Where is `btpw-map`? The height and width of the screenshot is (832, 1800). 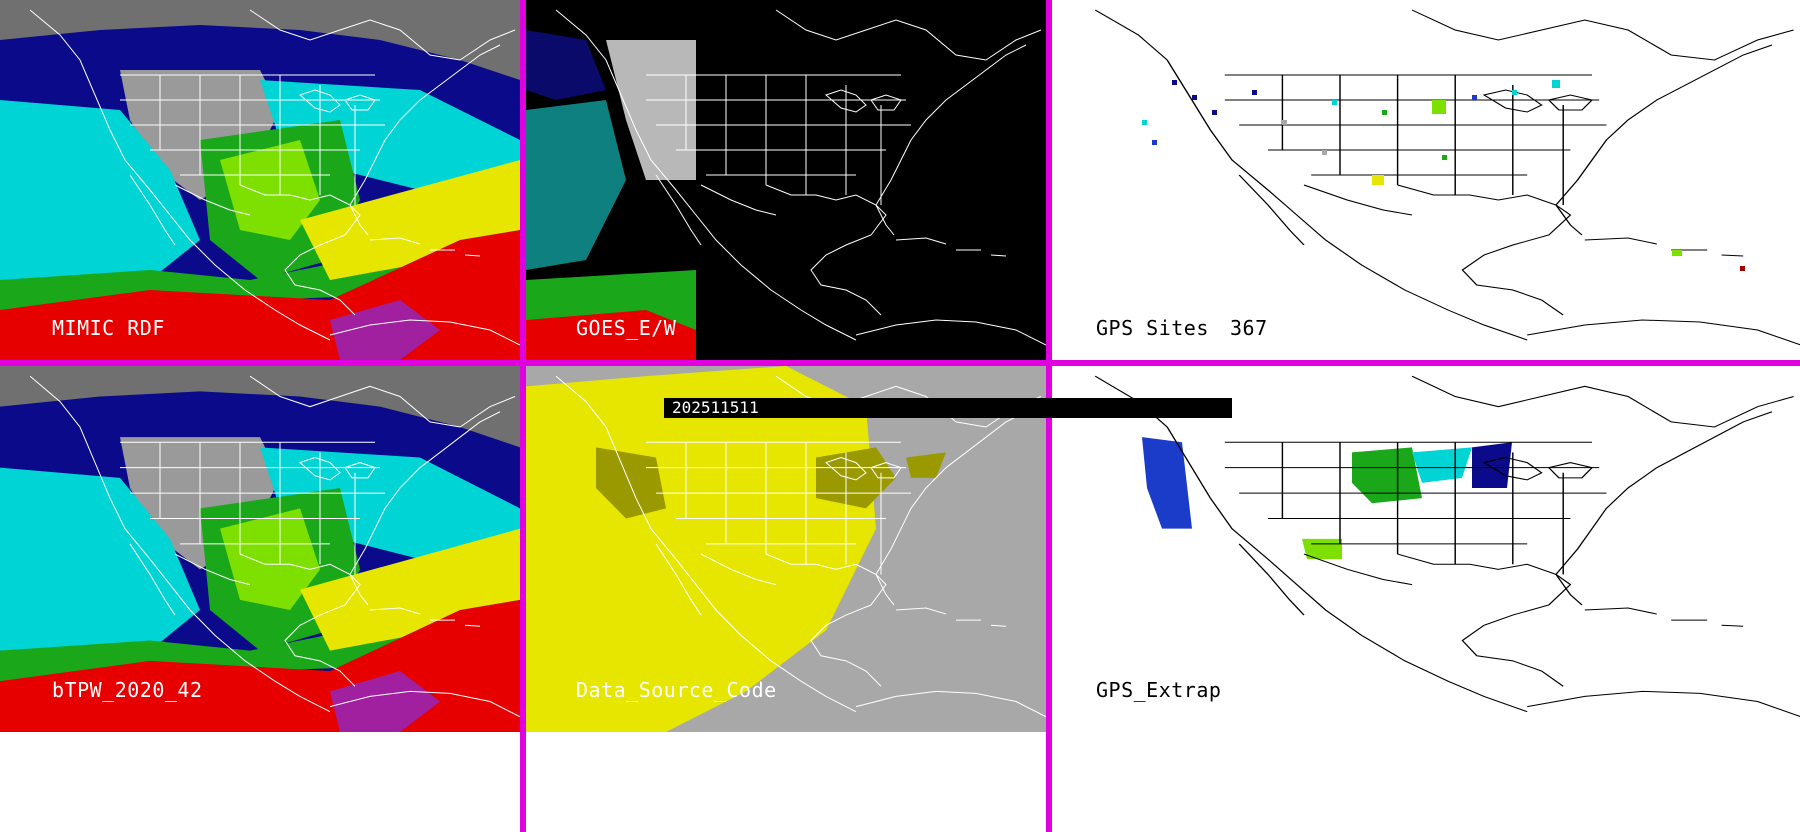
btpw-map is located at coordinates (260, 549).